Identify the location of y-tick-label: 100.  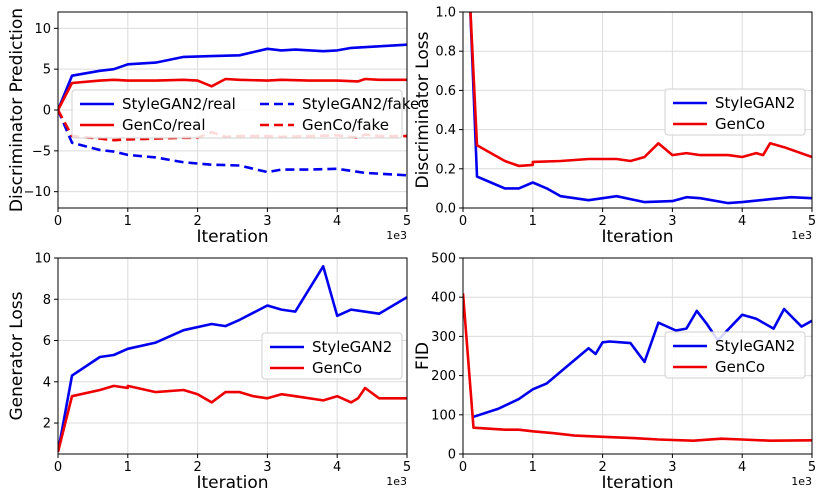
(443, 415).